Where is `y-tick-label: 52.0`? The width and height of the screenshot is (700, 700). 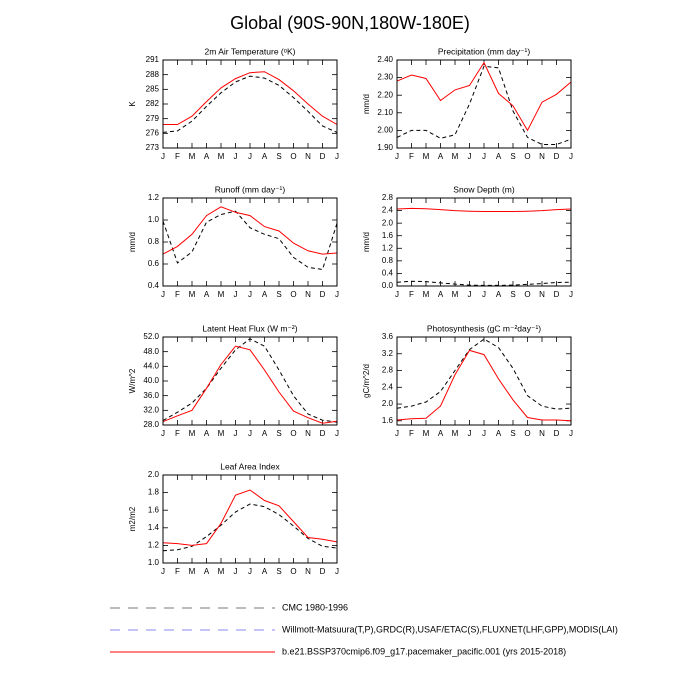
y-tick-label: 52.0 is located at coordinates (151, 336).